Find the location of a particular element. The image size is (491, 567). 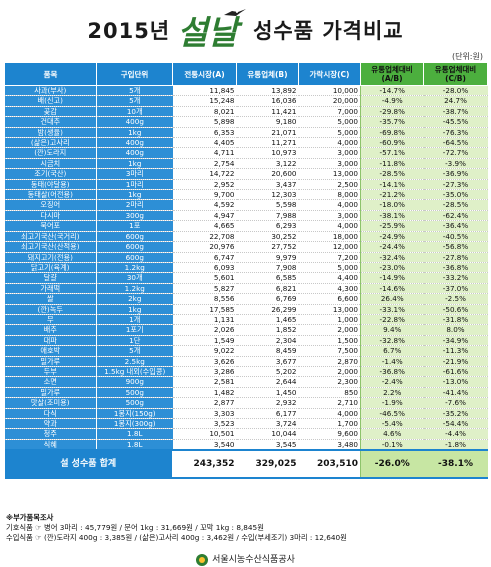

market-price: 22,708 is located at coordinates (204, 237).